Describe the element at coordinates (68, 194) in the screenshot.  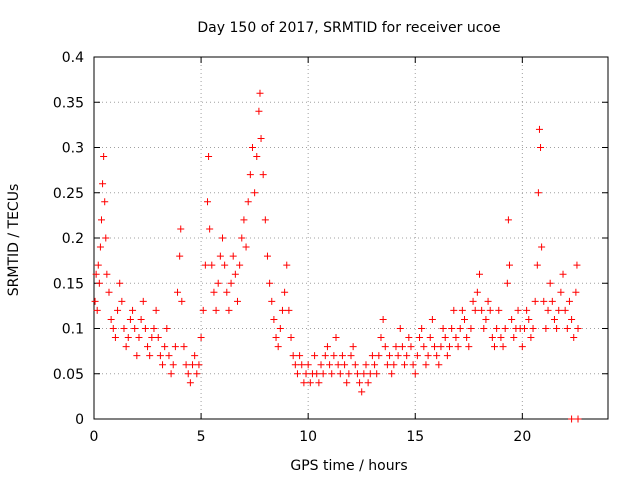
I see `y-tick-label: 0.25` at that location.